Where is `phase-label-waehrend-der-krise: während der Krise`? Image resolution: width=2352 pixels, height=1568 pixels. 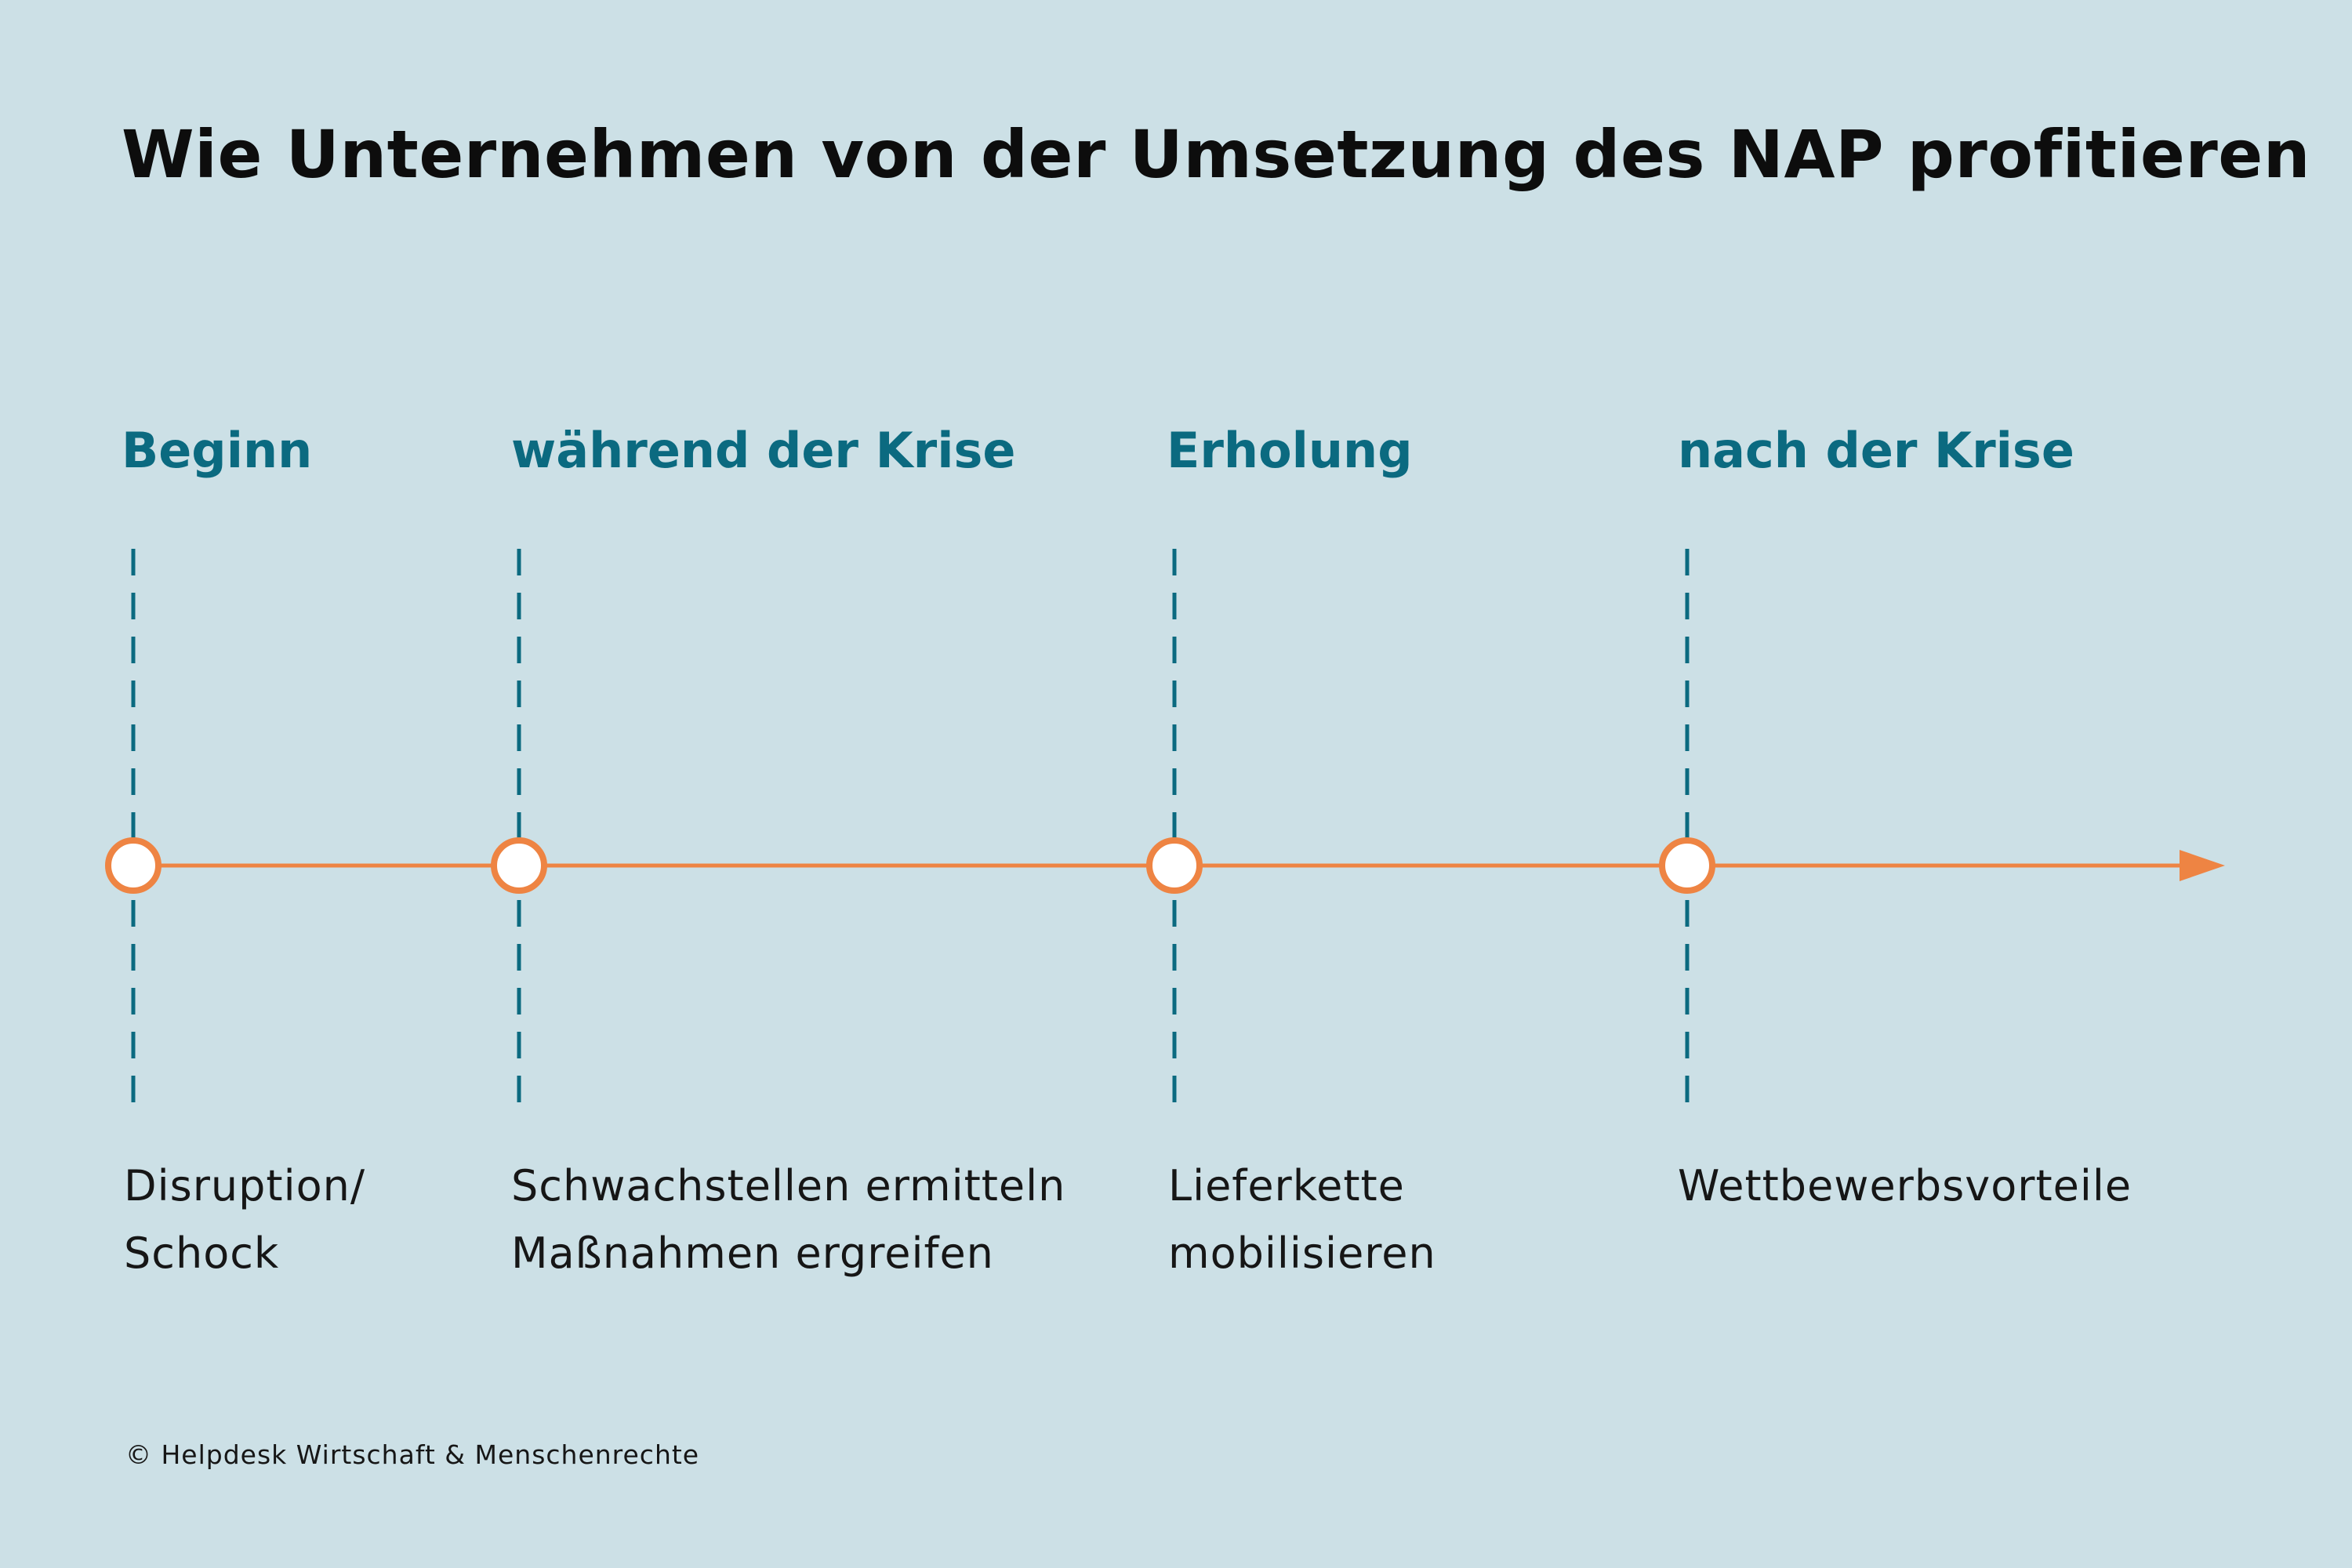 phase-label-waehrend-der-krise: während der Krise is located at coordinates (763, 451).